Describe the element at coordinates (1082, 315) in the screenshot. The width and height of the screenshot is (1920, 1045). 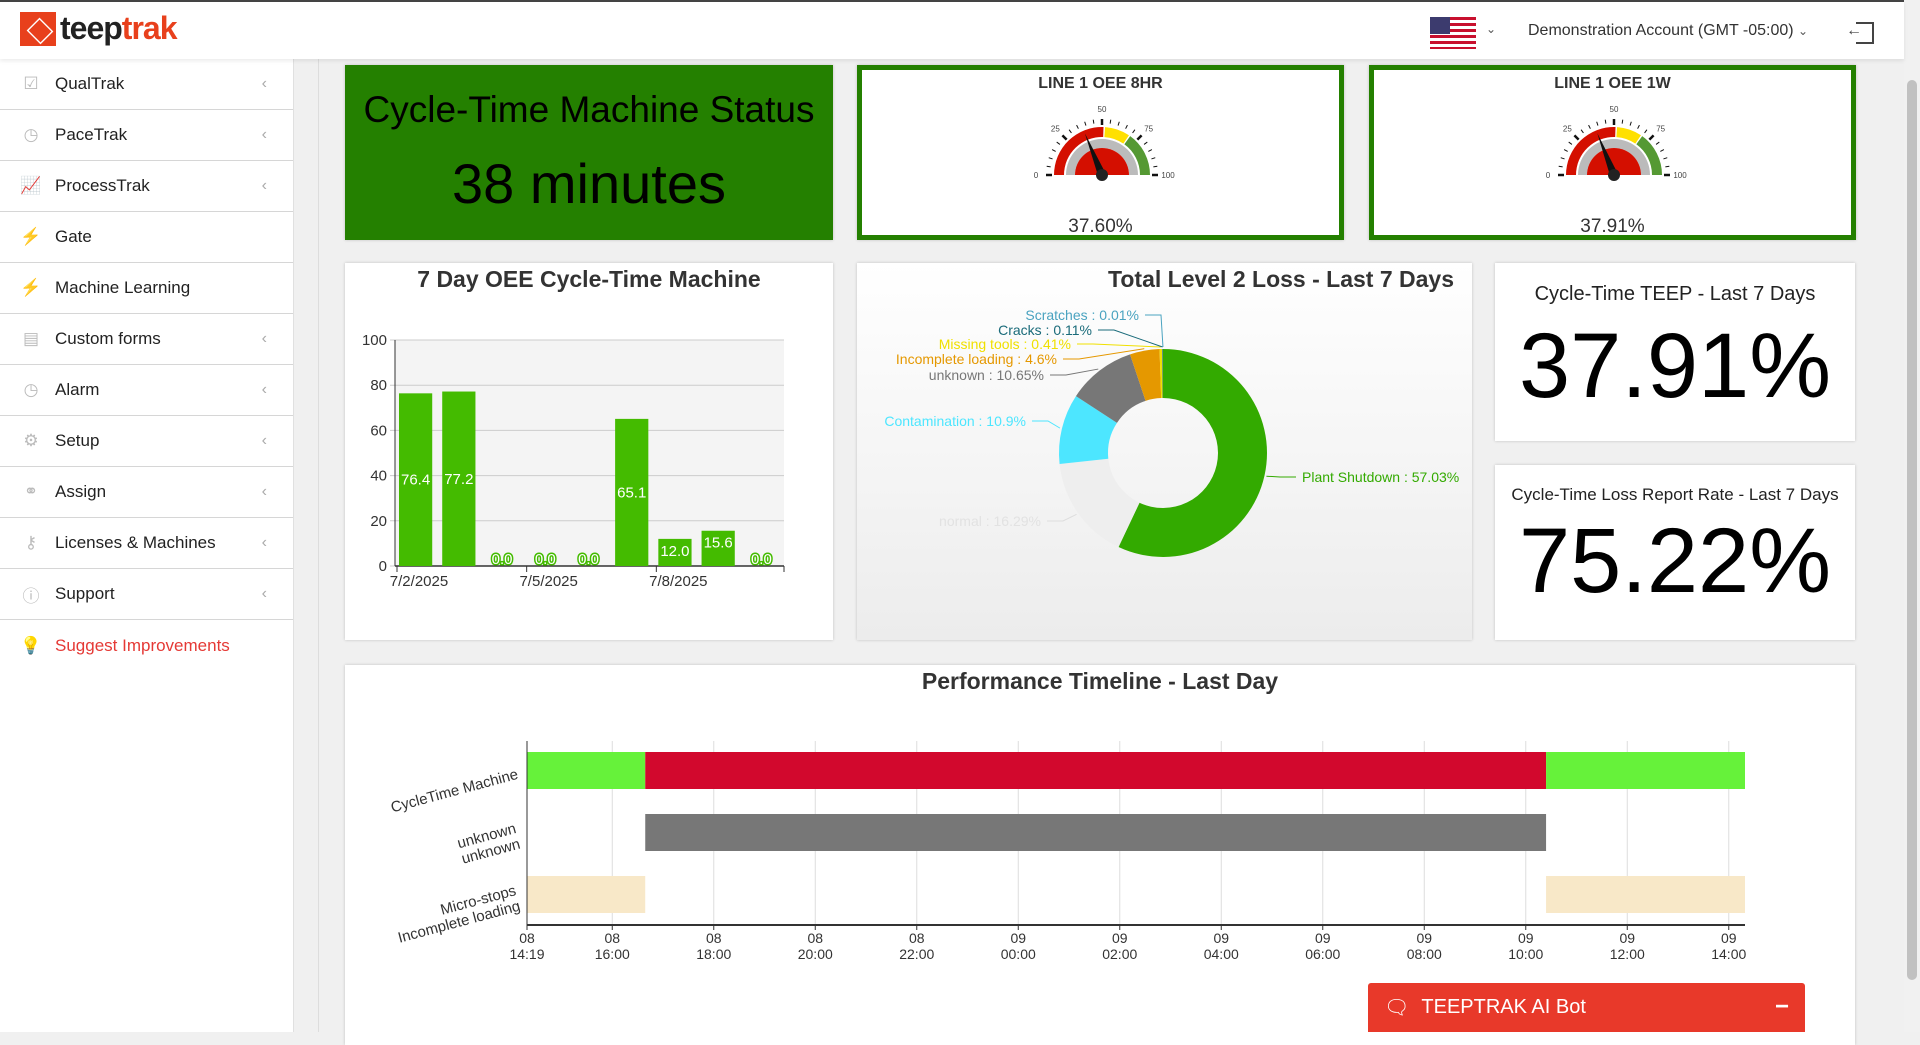
I see `slice-label: Scratches : 0.01%` at that location.